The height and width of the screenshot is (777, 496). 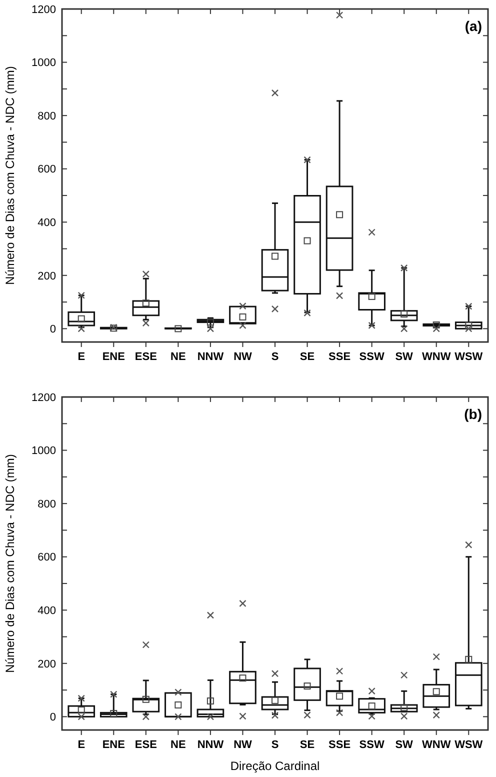 What do you see at coordinates (145, 357) in the screenshot?
I see `category-label: ESE` at bounding box center [145, 357].